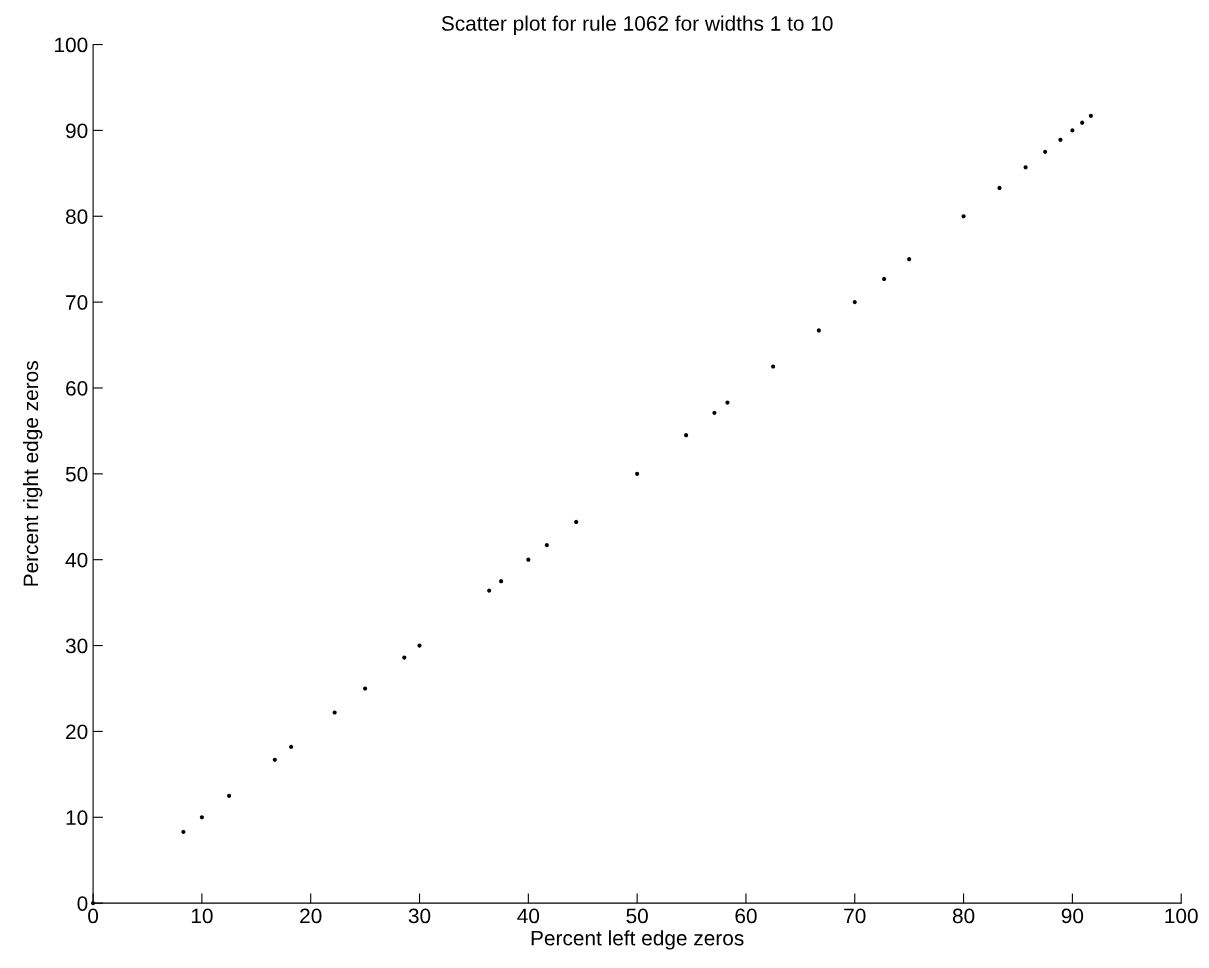 This screenshot has width=1209, height=968. Describe the element at coordinates (77, 302) in the screenshot. I see `y-tick-label: 70` at that location.